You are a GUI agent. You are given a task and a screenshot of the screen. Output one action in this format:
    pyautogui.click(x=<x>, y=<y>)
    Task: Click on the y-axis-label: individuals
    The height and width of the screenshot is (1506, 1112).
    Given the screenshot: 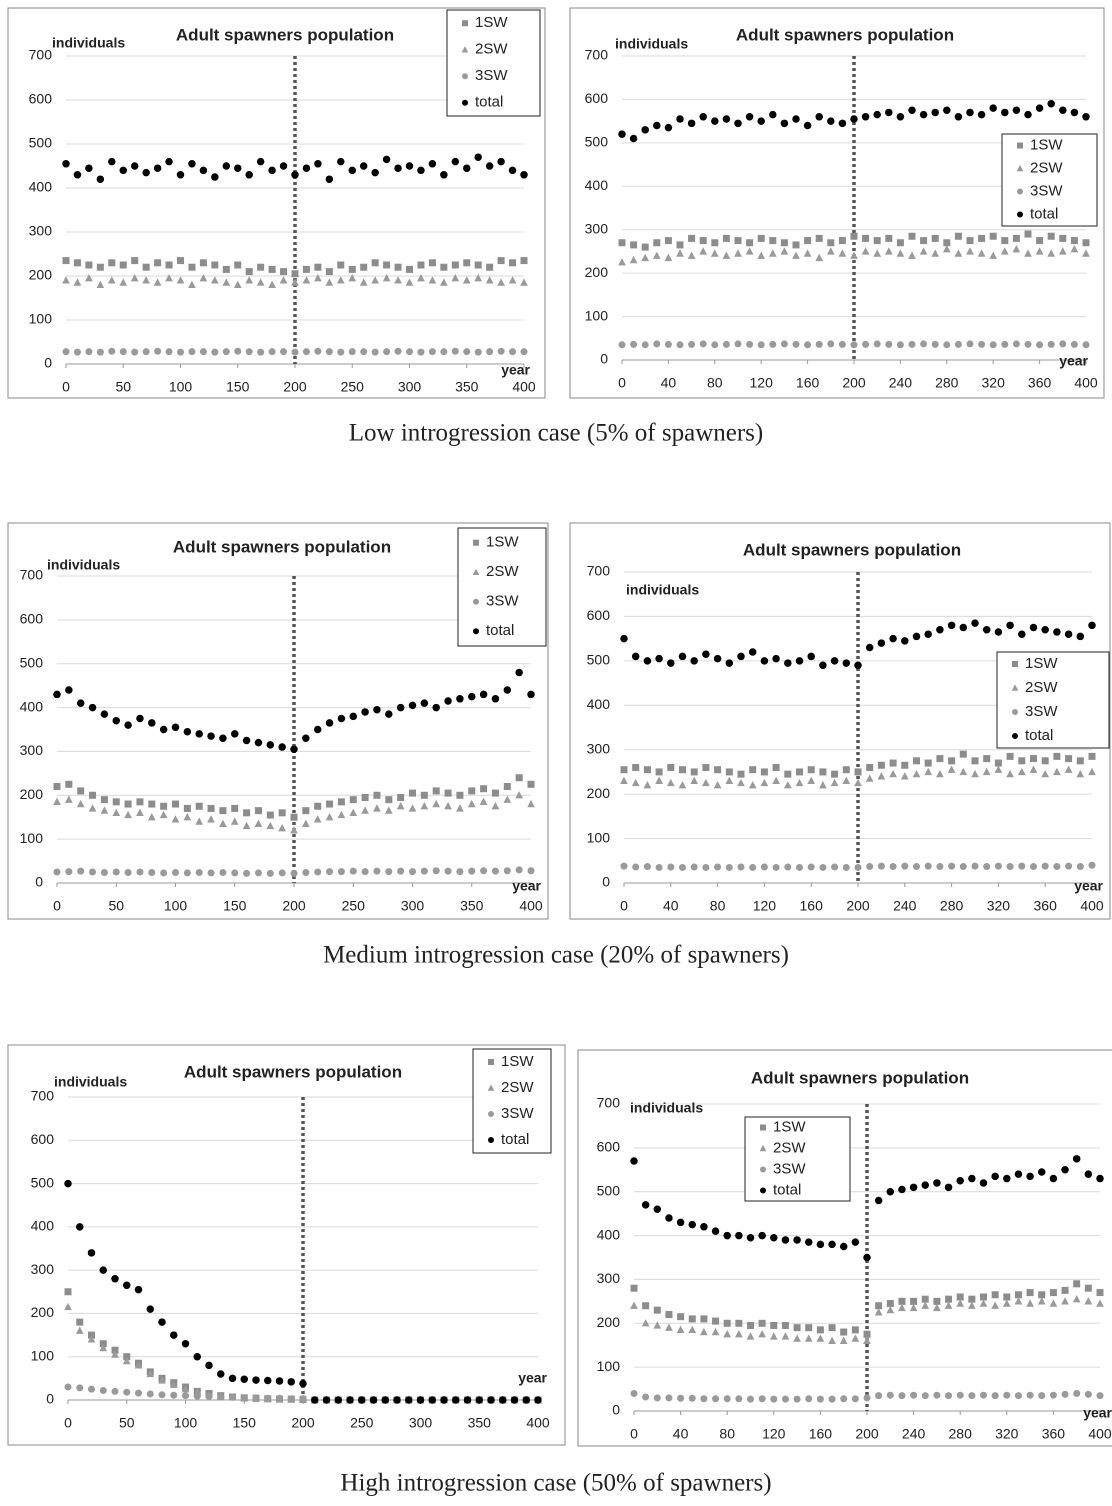 What is the action you would take?
    pyautogui.click(x=90, y=1082)
    